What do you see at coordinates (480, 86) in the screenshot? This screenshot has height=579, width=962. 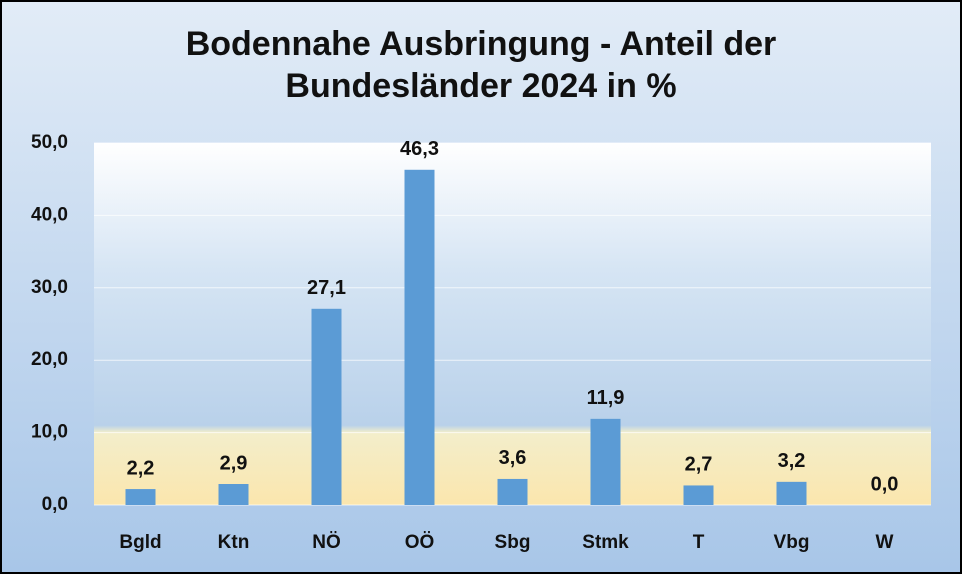 I see `chart-title: Bundesländer 2024 in %` at bounding box center [480, 86].